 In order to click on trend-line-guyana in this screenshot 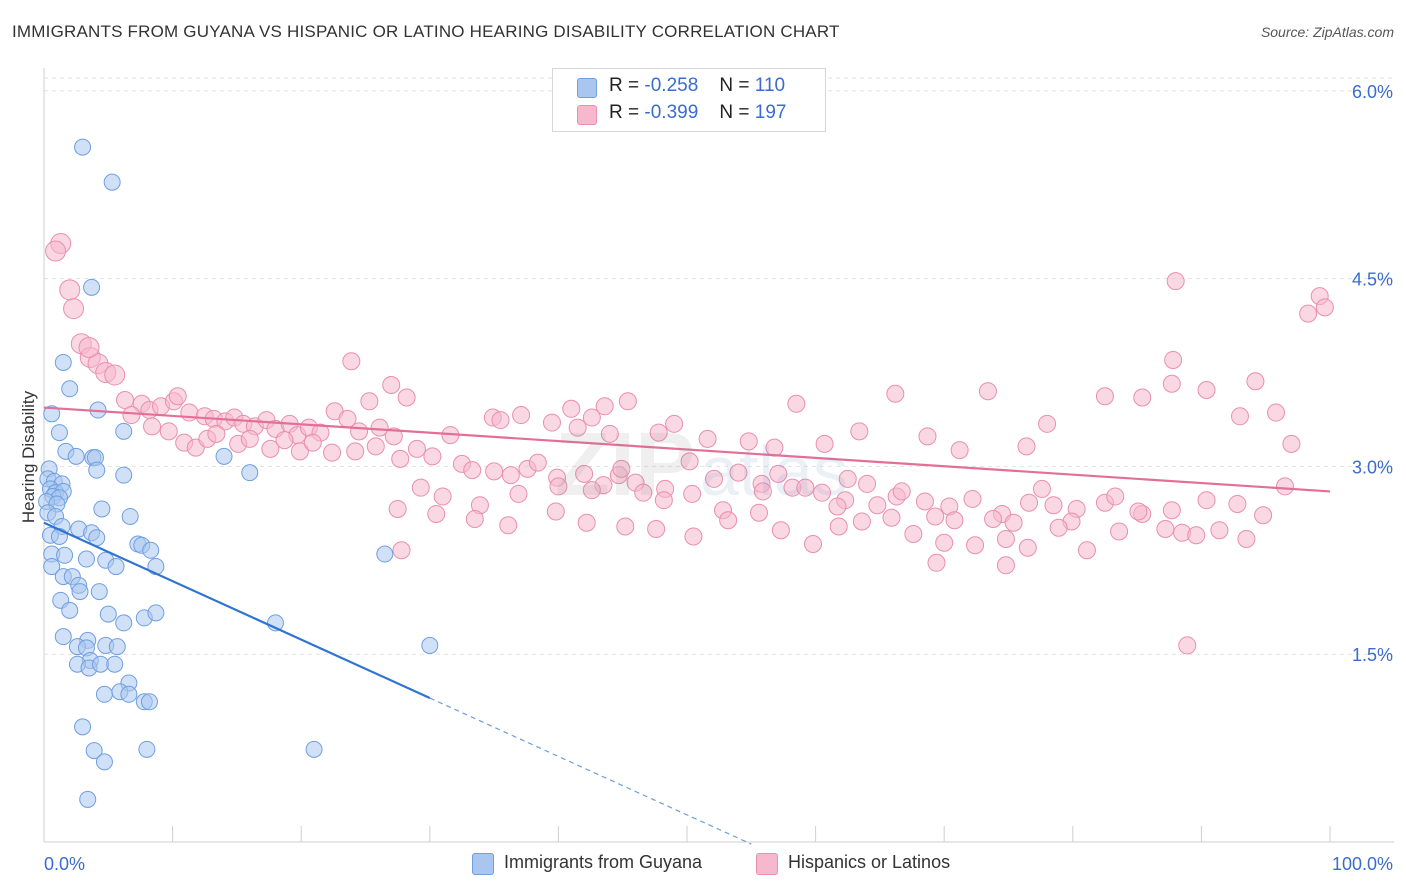, I will do `click(237, 610)`.